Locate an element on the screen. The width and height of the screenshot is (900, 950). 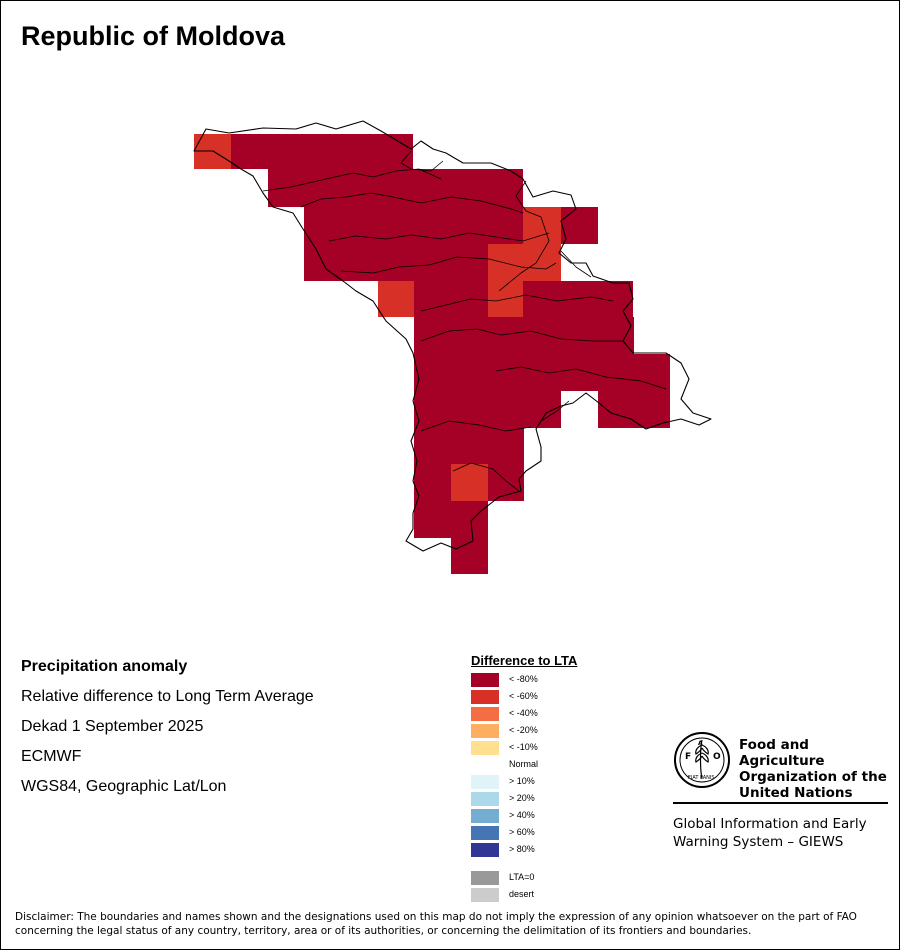
legend-label: > 60% is located at coordinates (522, 832).